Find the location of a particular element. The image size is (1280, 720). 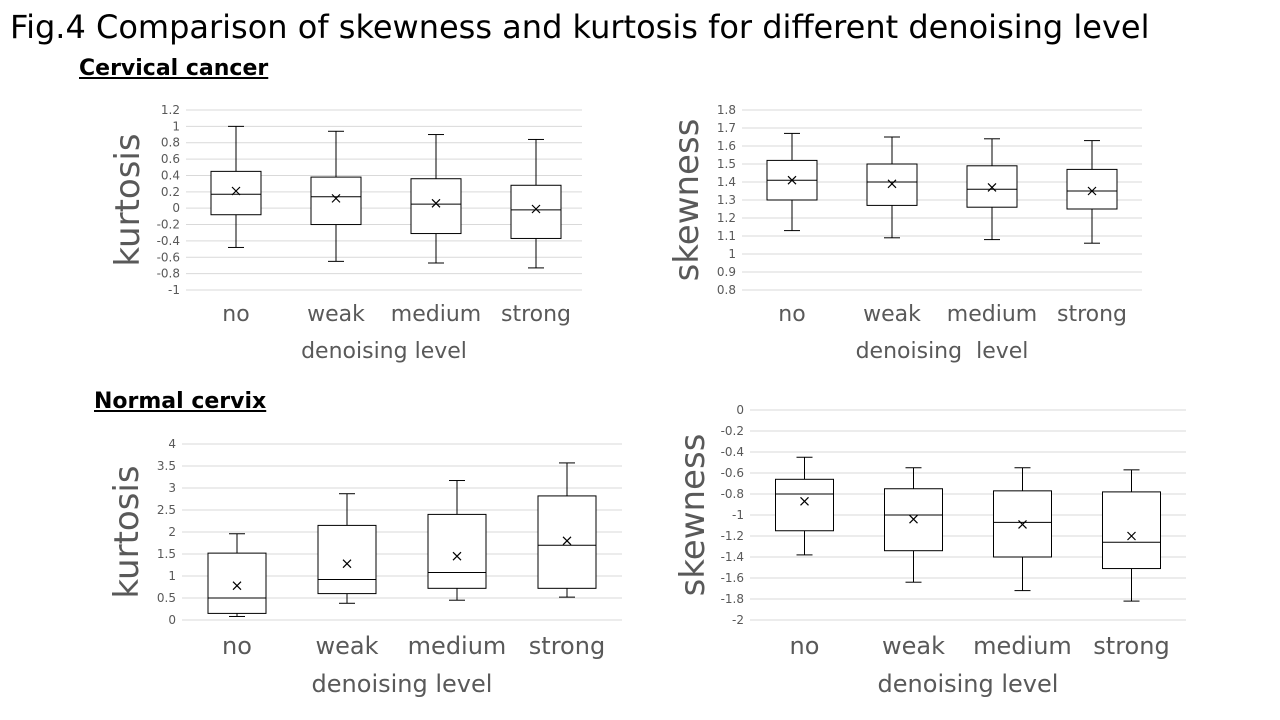

y-tick-label: 0.6 is located at coordinates (170, 159).